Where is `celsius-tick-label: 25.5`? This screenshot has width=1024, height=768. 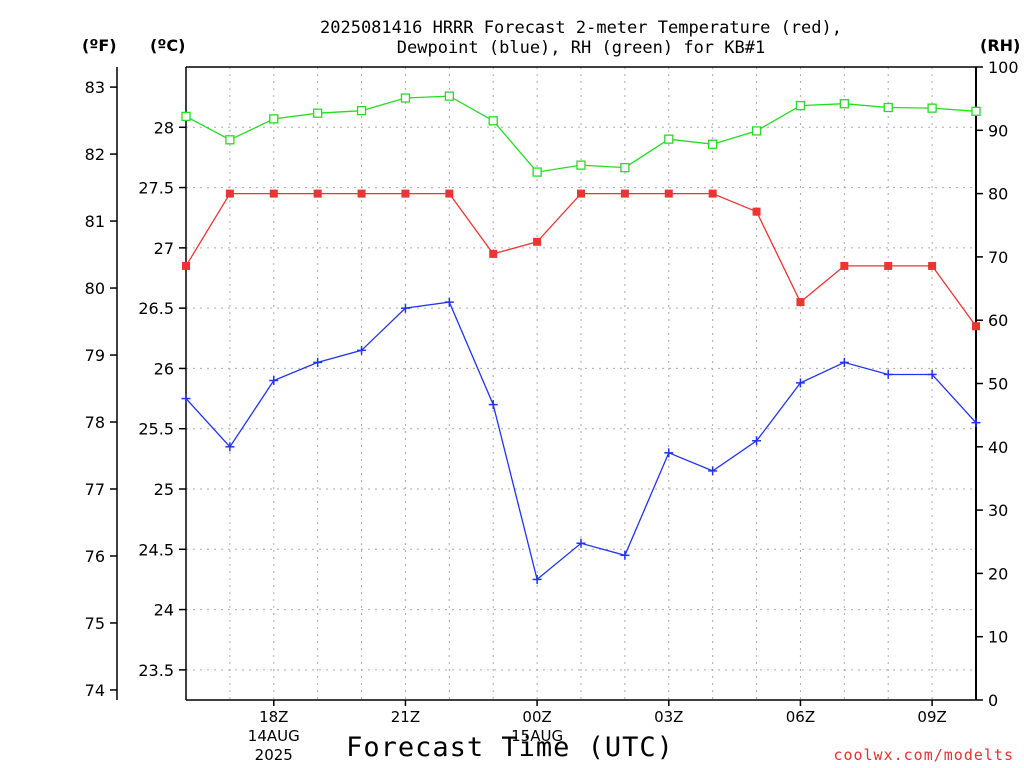
celsius-tick-label: 25.5 is located at coordinates (156, 429).